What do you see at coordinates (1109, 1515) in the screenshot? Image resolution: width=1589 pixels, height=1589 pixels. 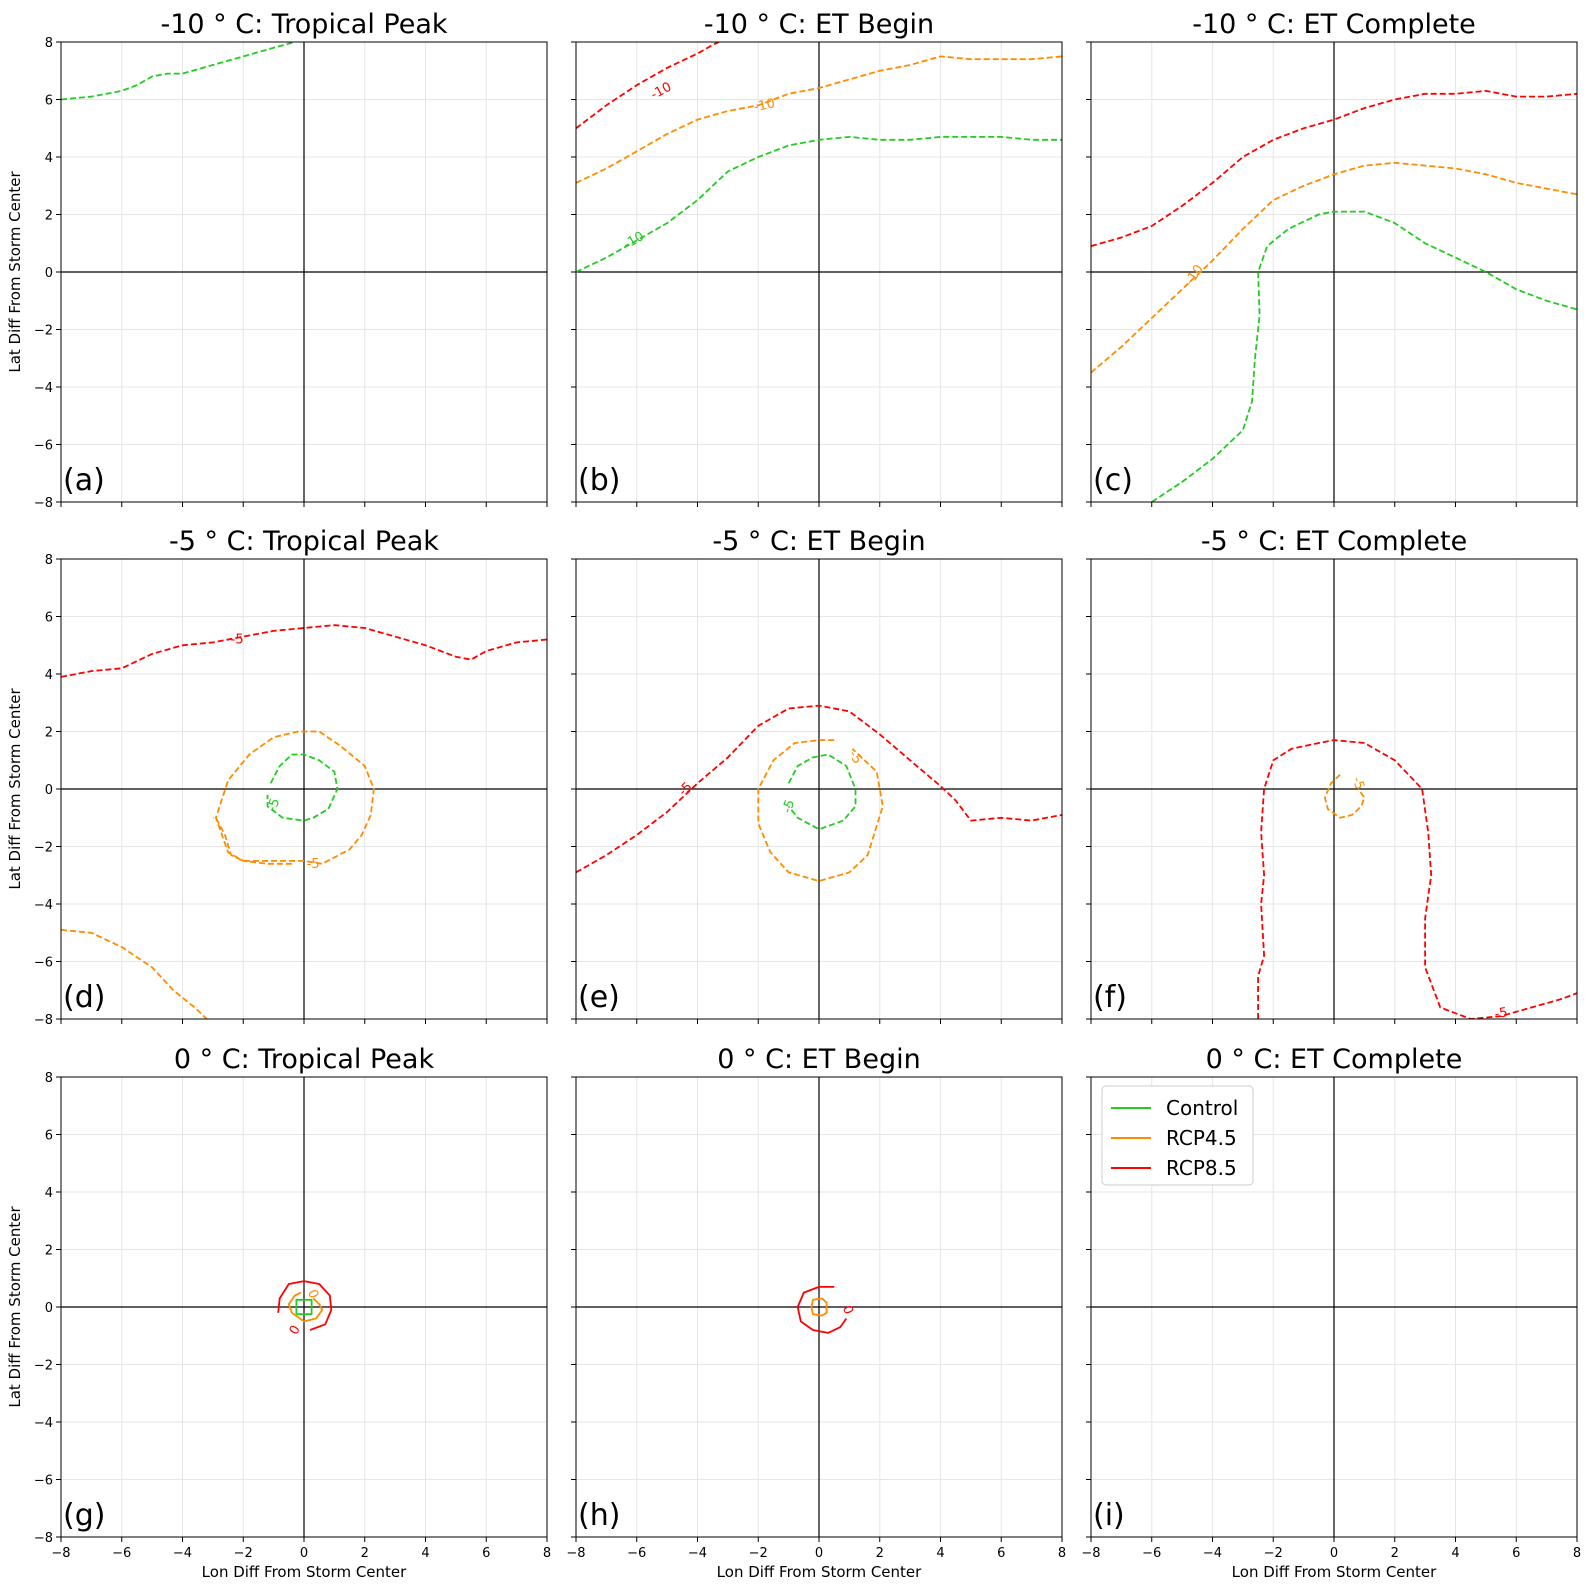 I see `panel-label: (i)` at bounding box center [1109, 1515].